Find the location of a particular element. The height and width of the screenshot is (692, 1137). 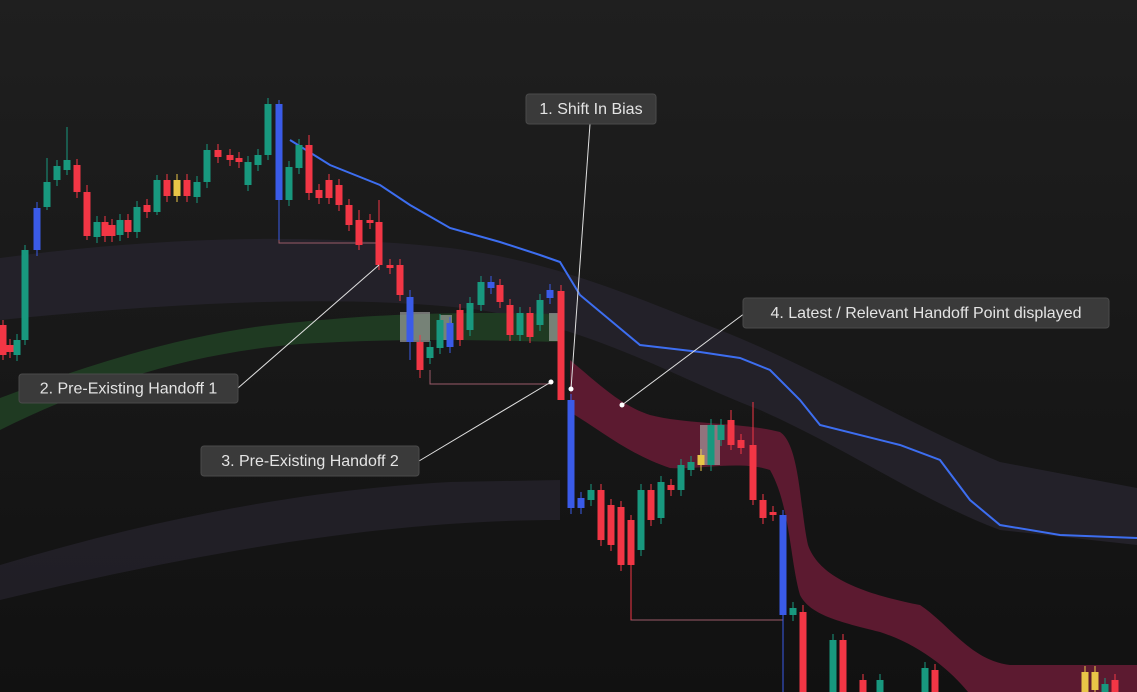

annotation-label: 2. Pre-Existing Handoff 1 is located at coordinates (129, 389).